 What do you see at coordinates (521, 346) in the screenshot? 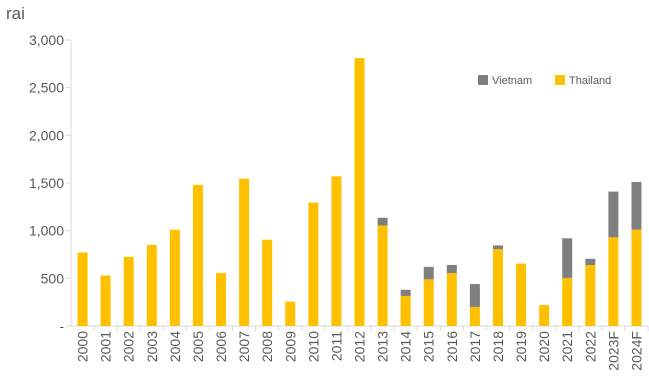
I see `x-tick-label: 2019` at bounding box center [521, 346].